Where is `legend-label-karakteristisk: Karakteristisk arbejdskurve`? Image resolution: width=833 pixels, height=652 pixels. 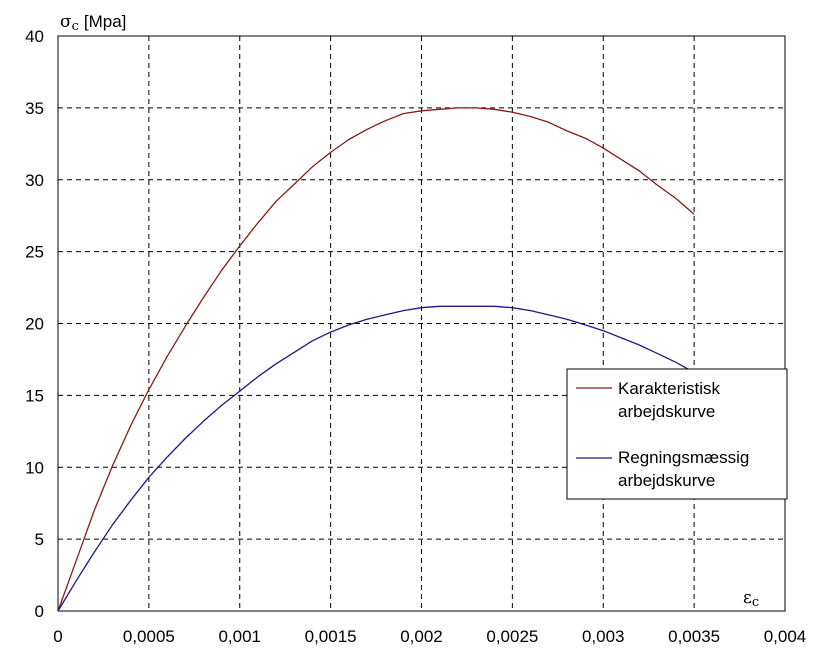 legend-label-karakteristisk: Karakteristisk arbejdskurve is located at coordinates (671, 400).